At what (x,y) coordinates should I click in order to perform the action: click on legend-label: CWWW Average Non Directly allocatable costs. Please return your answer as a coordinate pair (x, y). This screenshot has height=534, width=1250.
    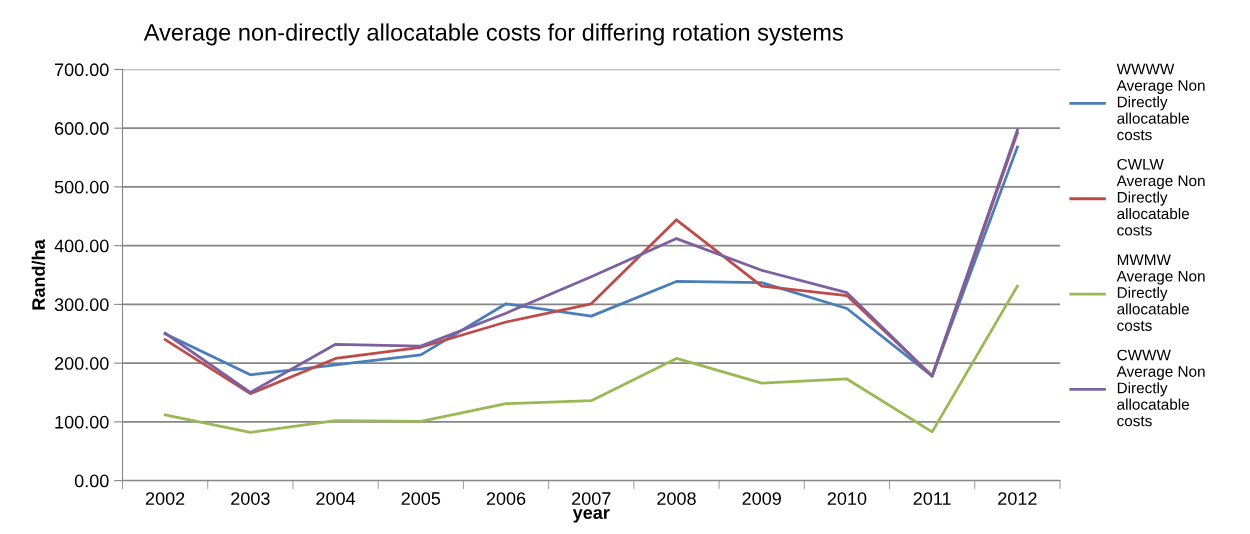
    Looking at the image, I should click on (1160, 388).